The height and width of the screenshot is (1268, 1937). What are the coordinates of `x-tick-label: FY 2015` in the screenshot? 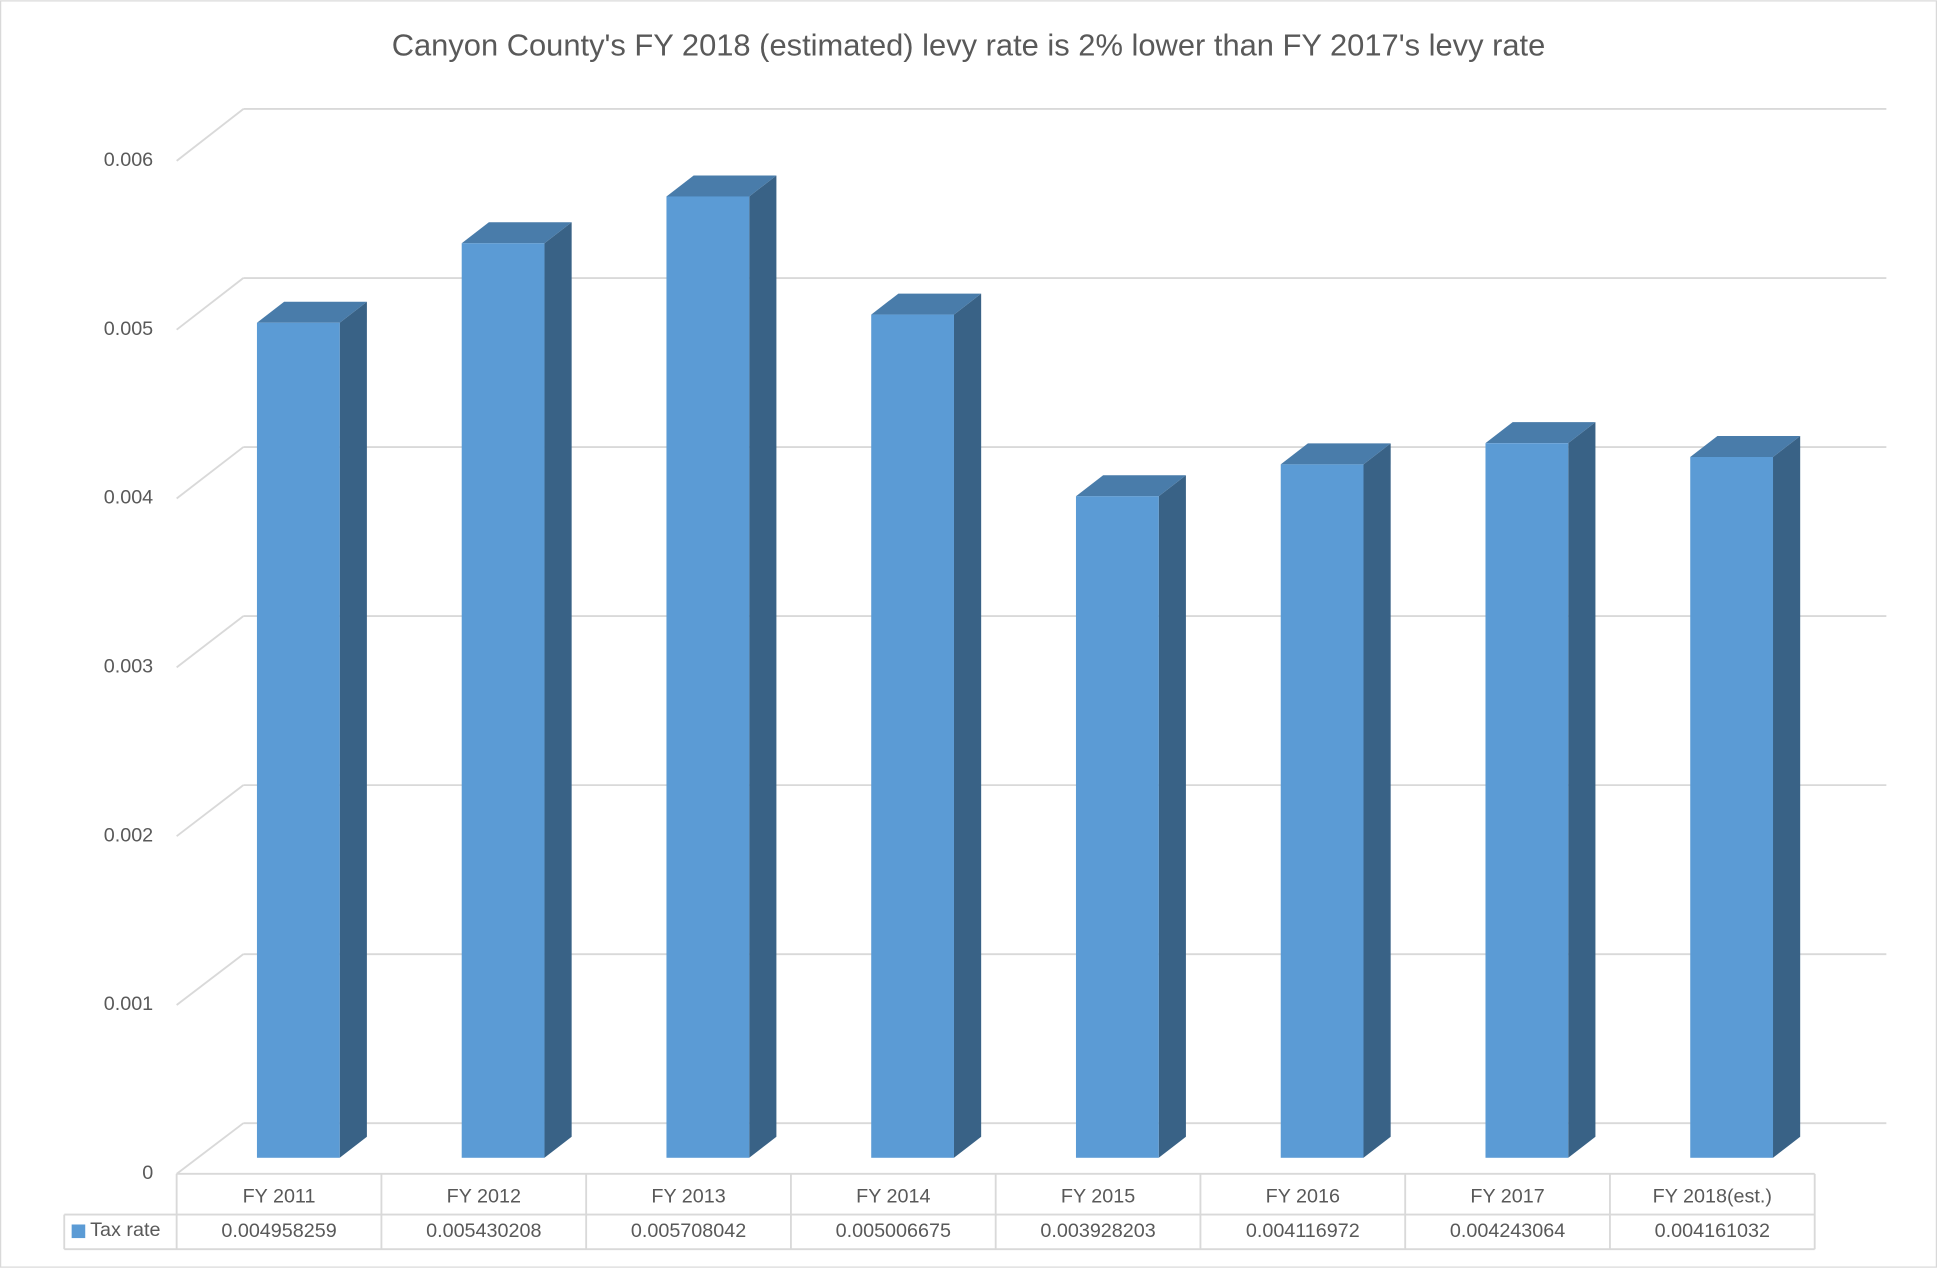 It's located at (1098, 1197).